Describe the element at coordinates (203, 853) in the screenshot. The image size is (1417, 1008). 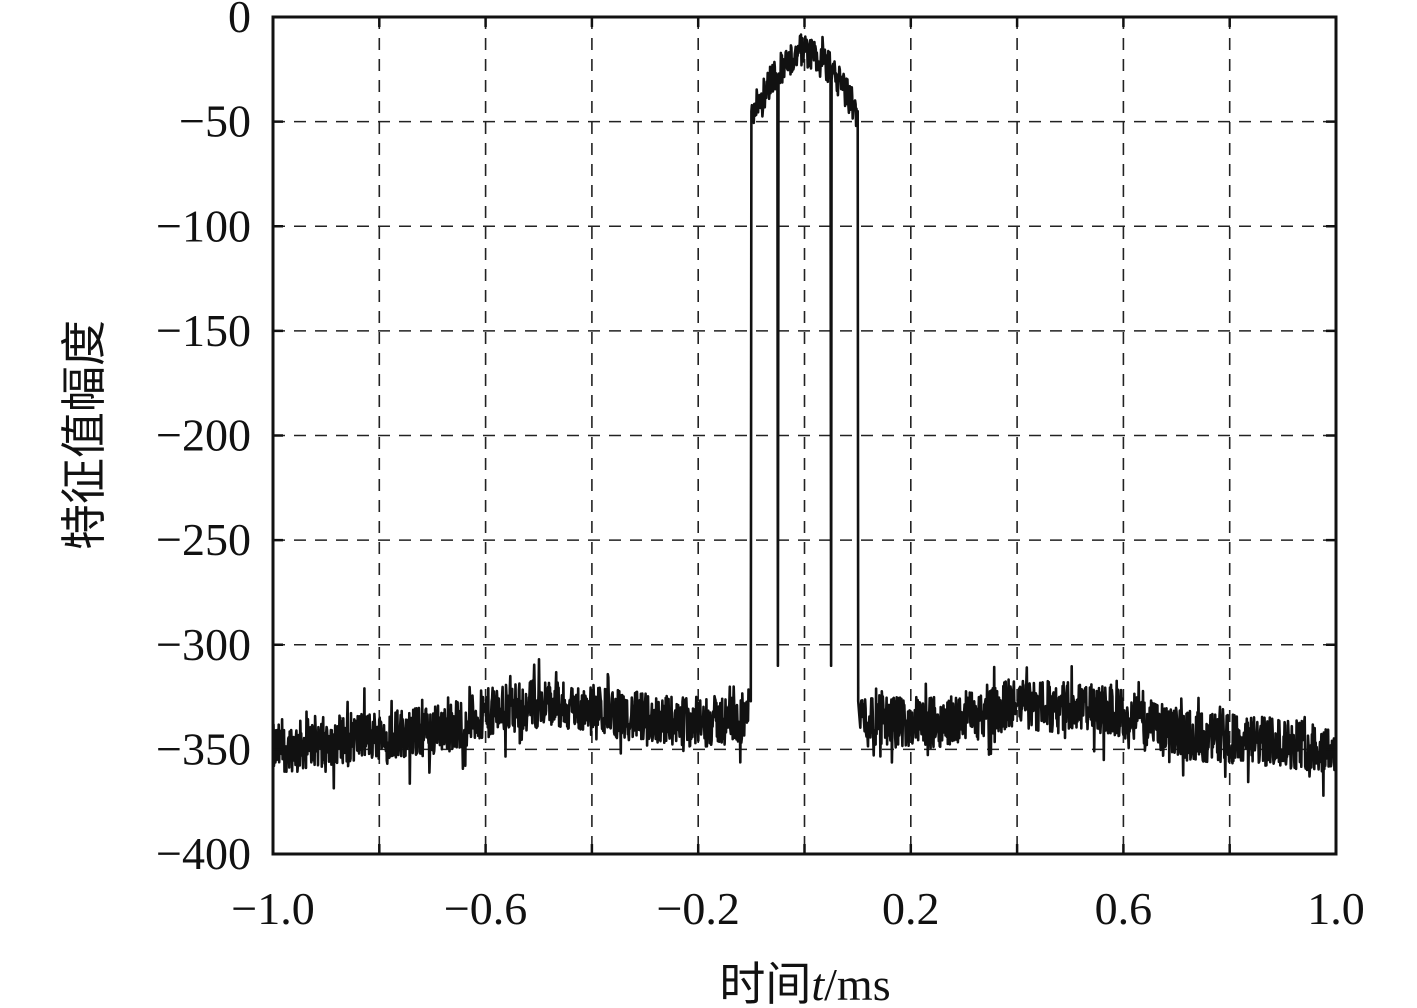
I see `y-tick-label: −400` at that location.